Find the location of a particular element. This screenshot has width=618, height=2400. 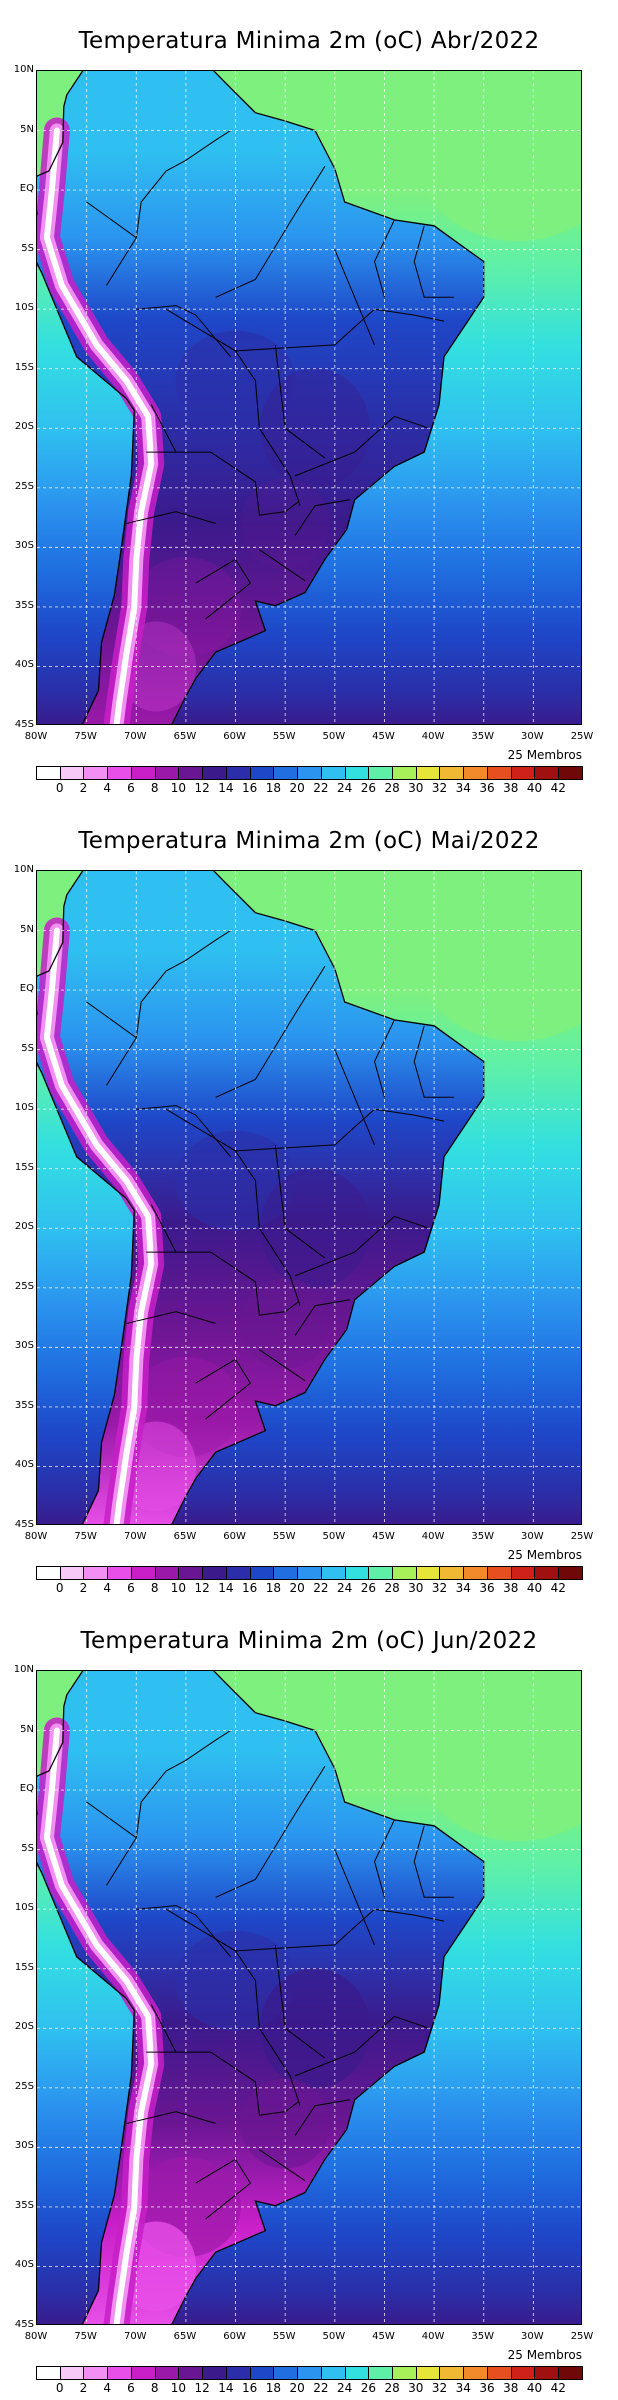

colorbar-label: 36 is located at coordinates (487, 788).